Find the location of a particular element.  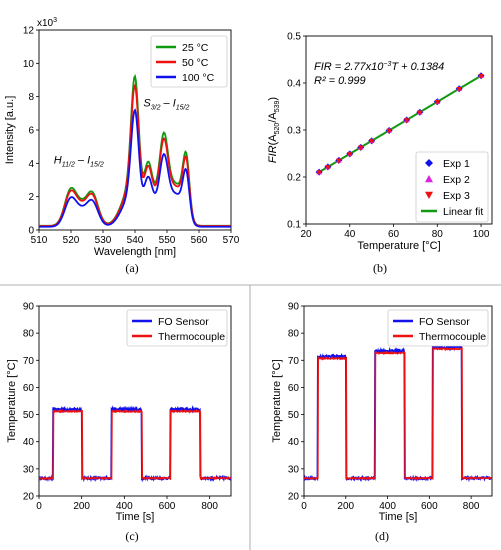

y-tick-label: 8 is located at coordinates (31, 97).